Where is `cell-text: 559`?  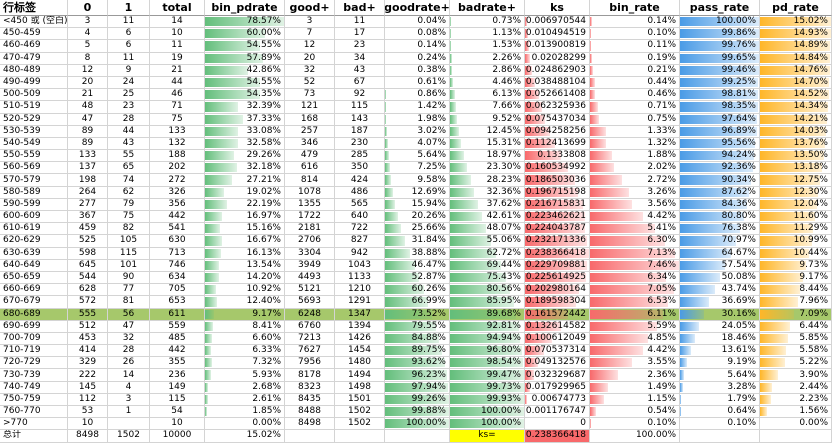 cell-text: 559 is located at coordinates (177, 325).